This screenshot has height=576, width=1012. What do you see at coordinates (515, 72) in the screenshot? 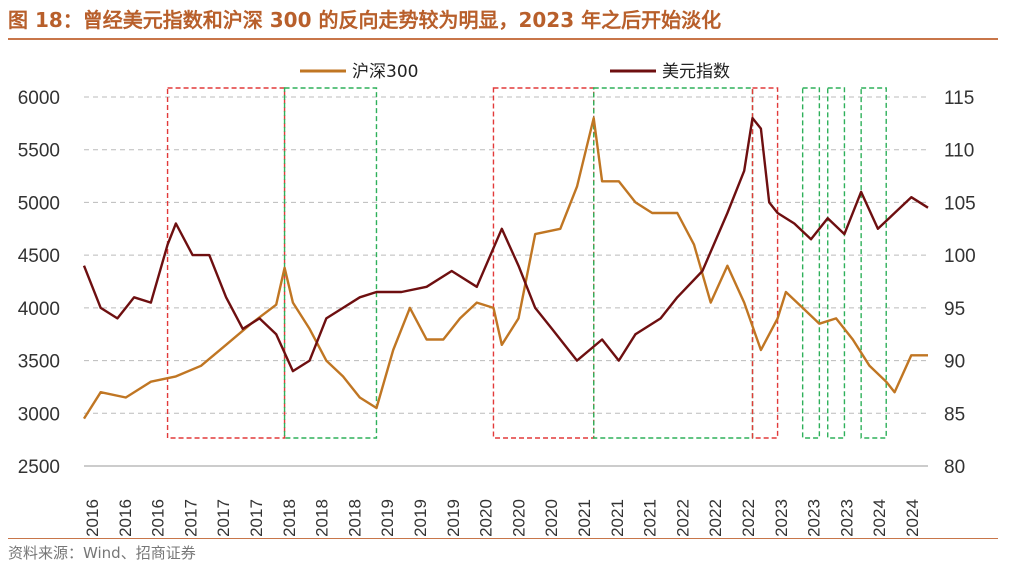
I see `legend: 沪深300 美元指数` at bounding box center [515, 72].